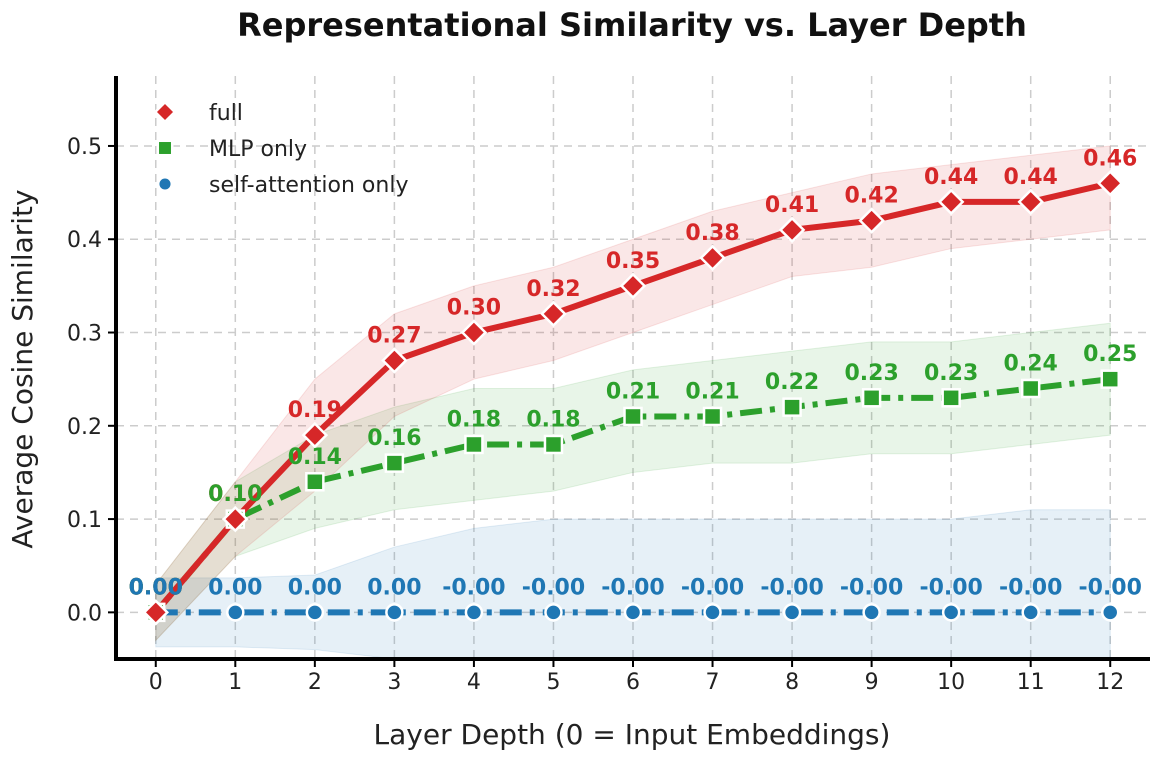 The width and height of the screenshot is (1159, 760). I want to click on y-tick-label: 0.5, so click(84, 147).